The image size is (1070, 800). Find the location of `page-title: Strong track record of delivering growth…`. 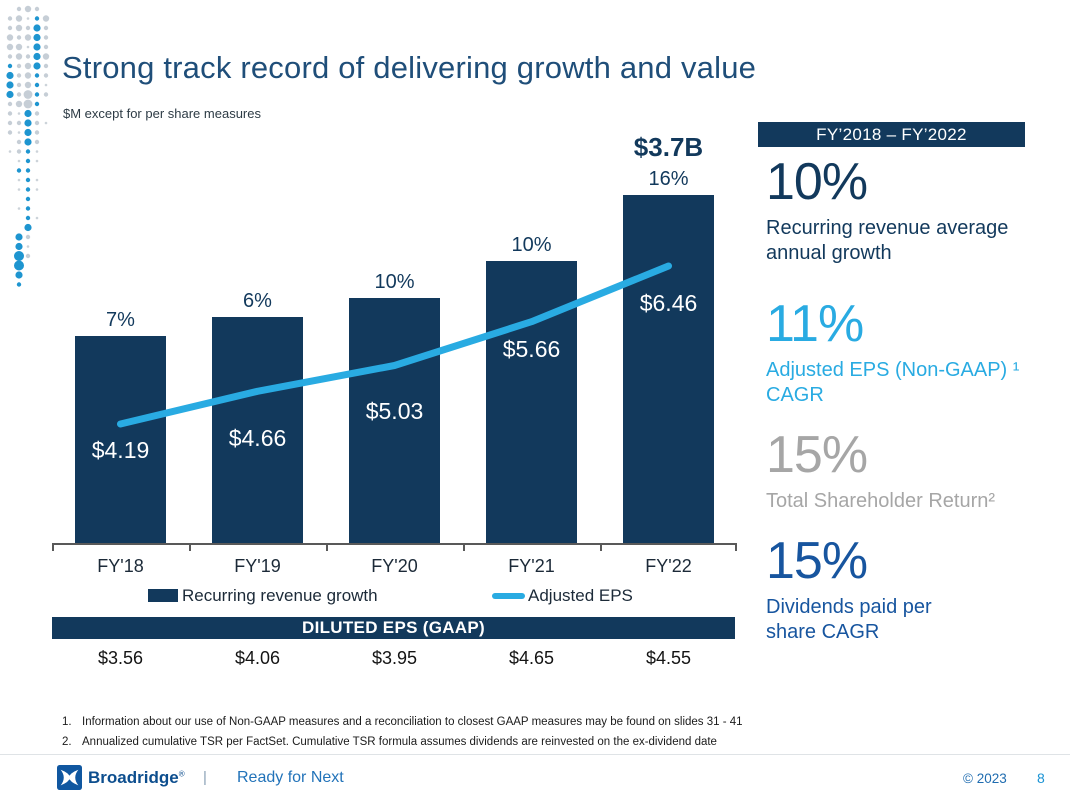

page-title: Strong track record of delivering growth… is located at coordinates (409, 67).